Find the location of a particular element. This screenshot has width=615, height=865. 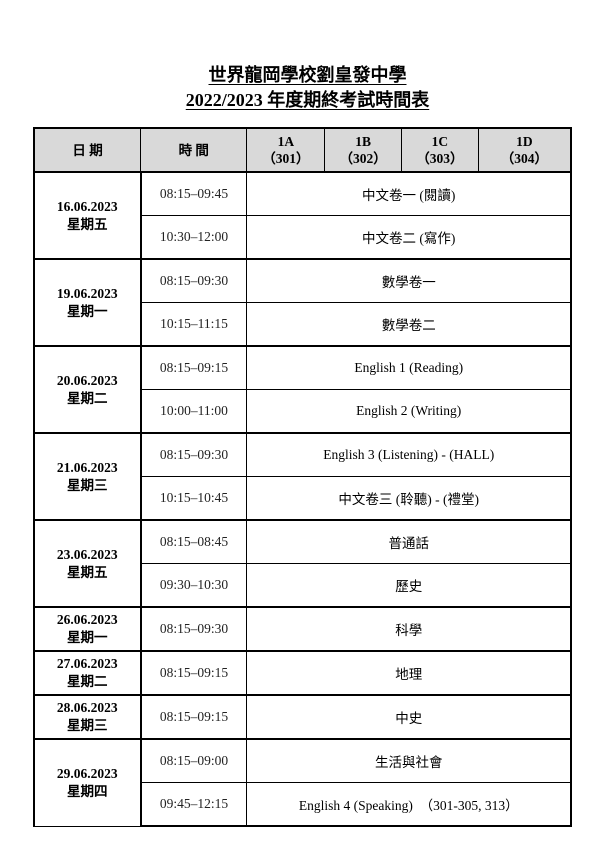

exam-date: 29.06.2023 星期四 is located at coordinates (87, 782).